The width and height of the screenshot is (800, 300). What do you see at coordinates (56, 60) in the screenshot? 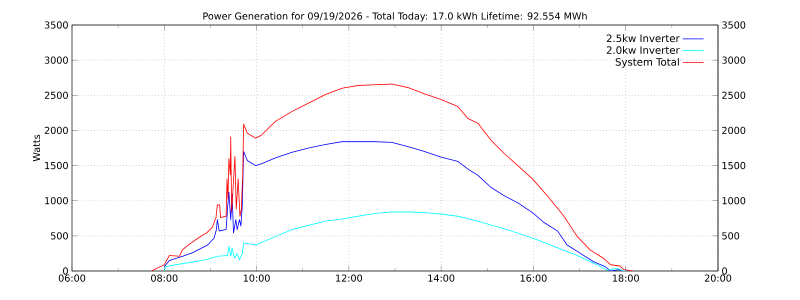
I see `y-tick-label: 3000` at bounding box center [56, 60].